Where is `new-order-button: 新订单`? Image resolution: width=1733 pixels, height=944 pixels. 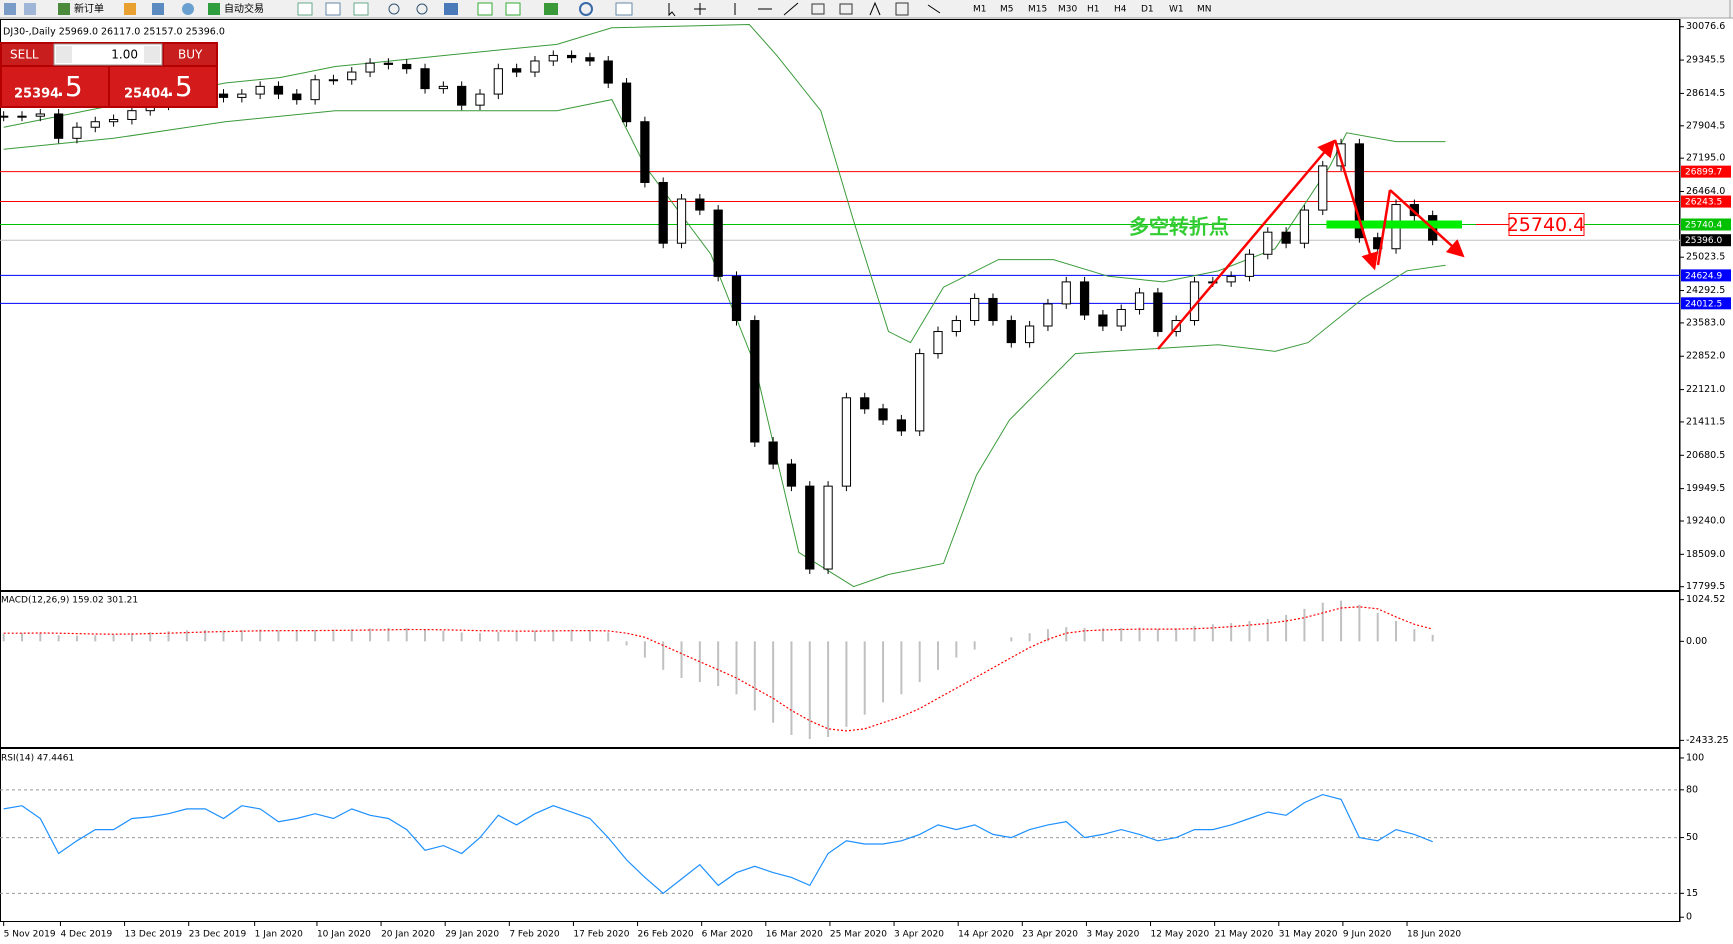
new-order-button: 新订单 is located at coordinates (89, 8).